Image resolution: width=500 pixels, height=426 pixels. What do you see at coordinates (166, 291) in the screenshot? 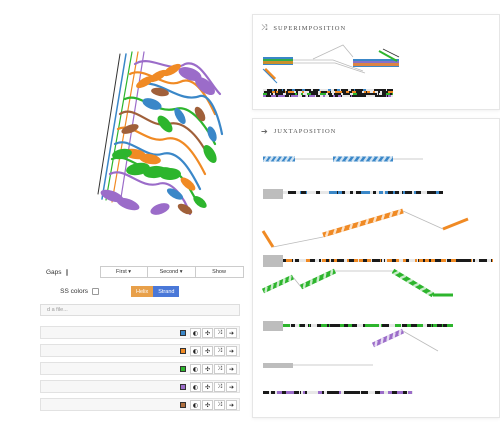
I see `strand-badge: Strand` at bounding box center [166, 291].